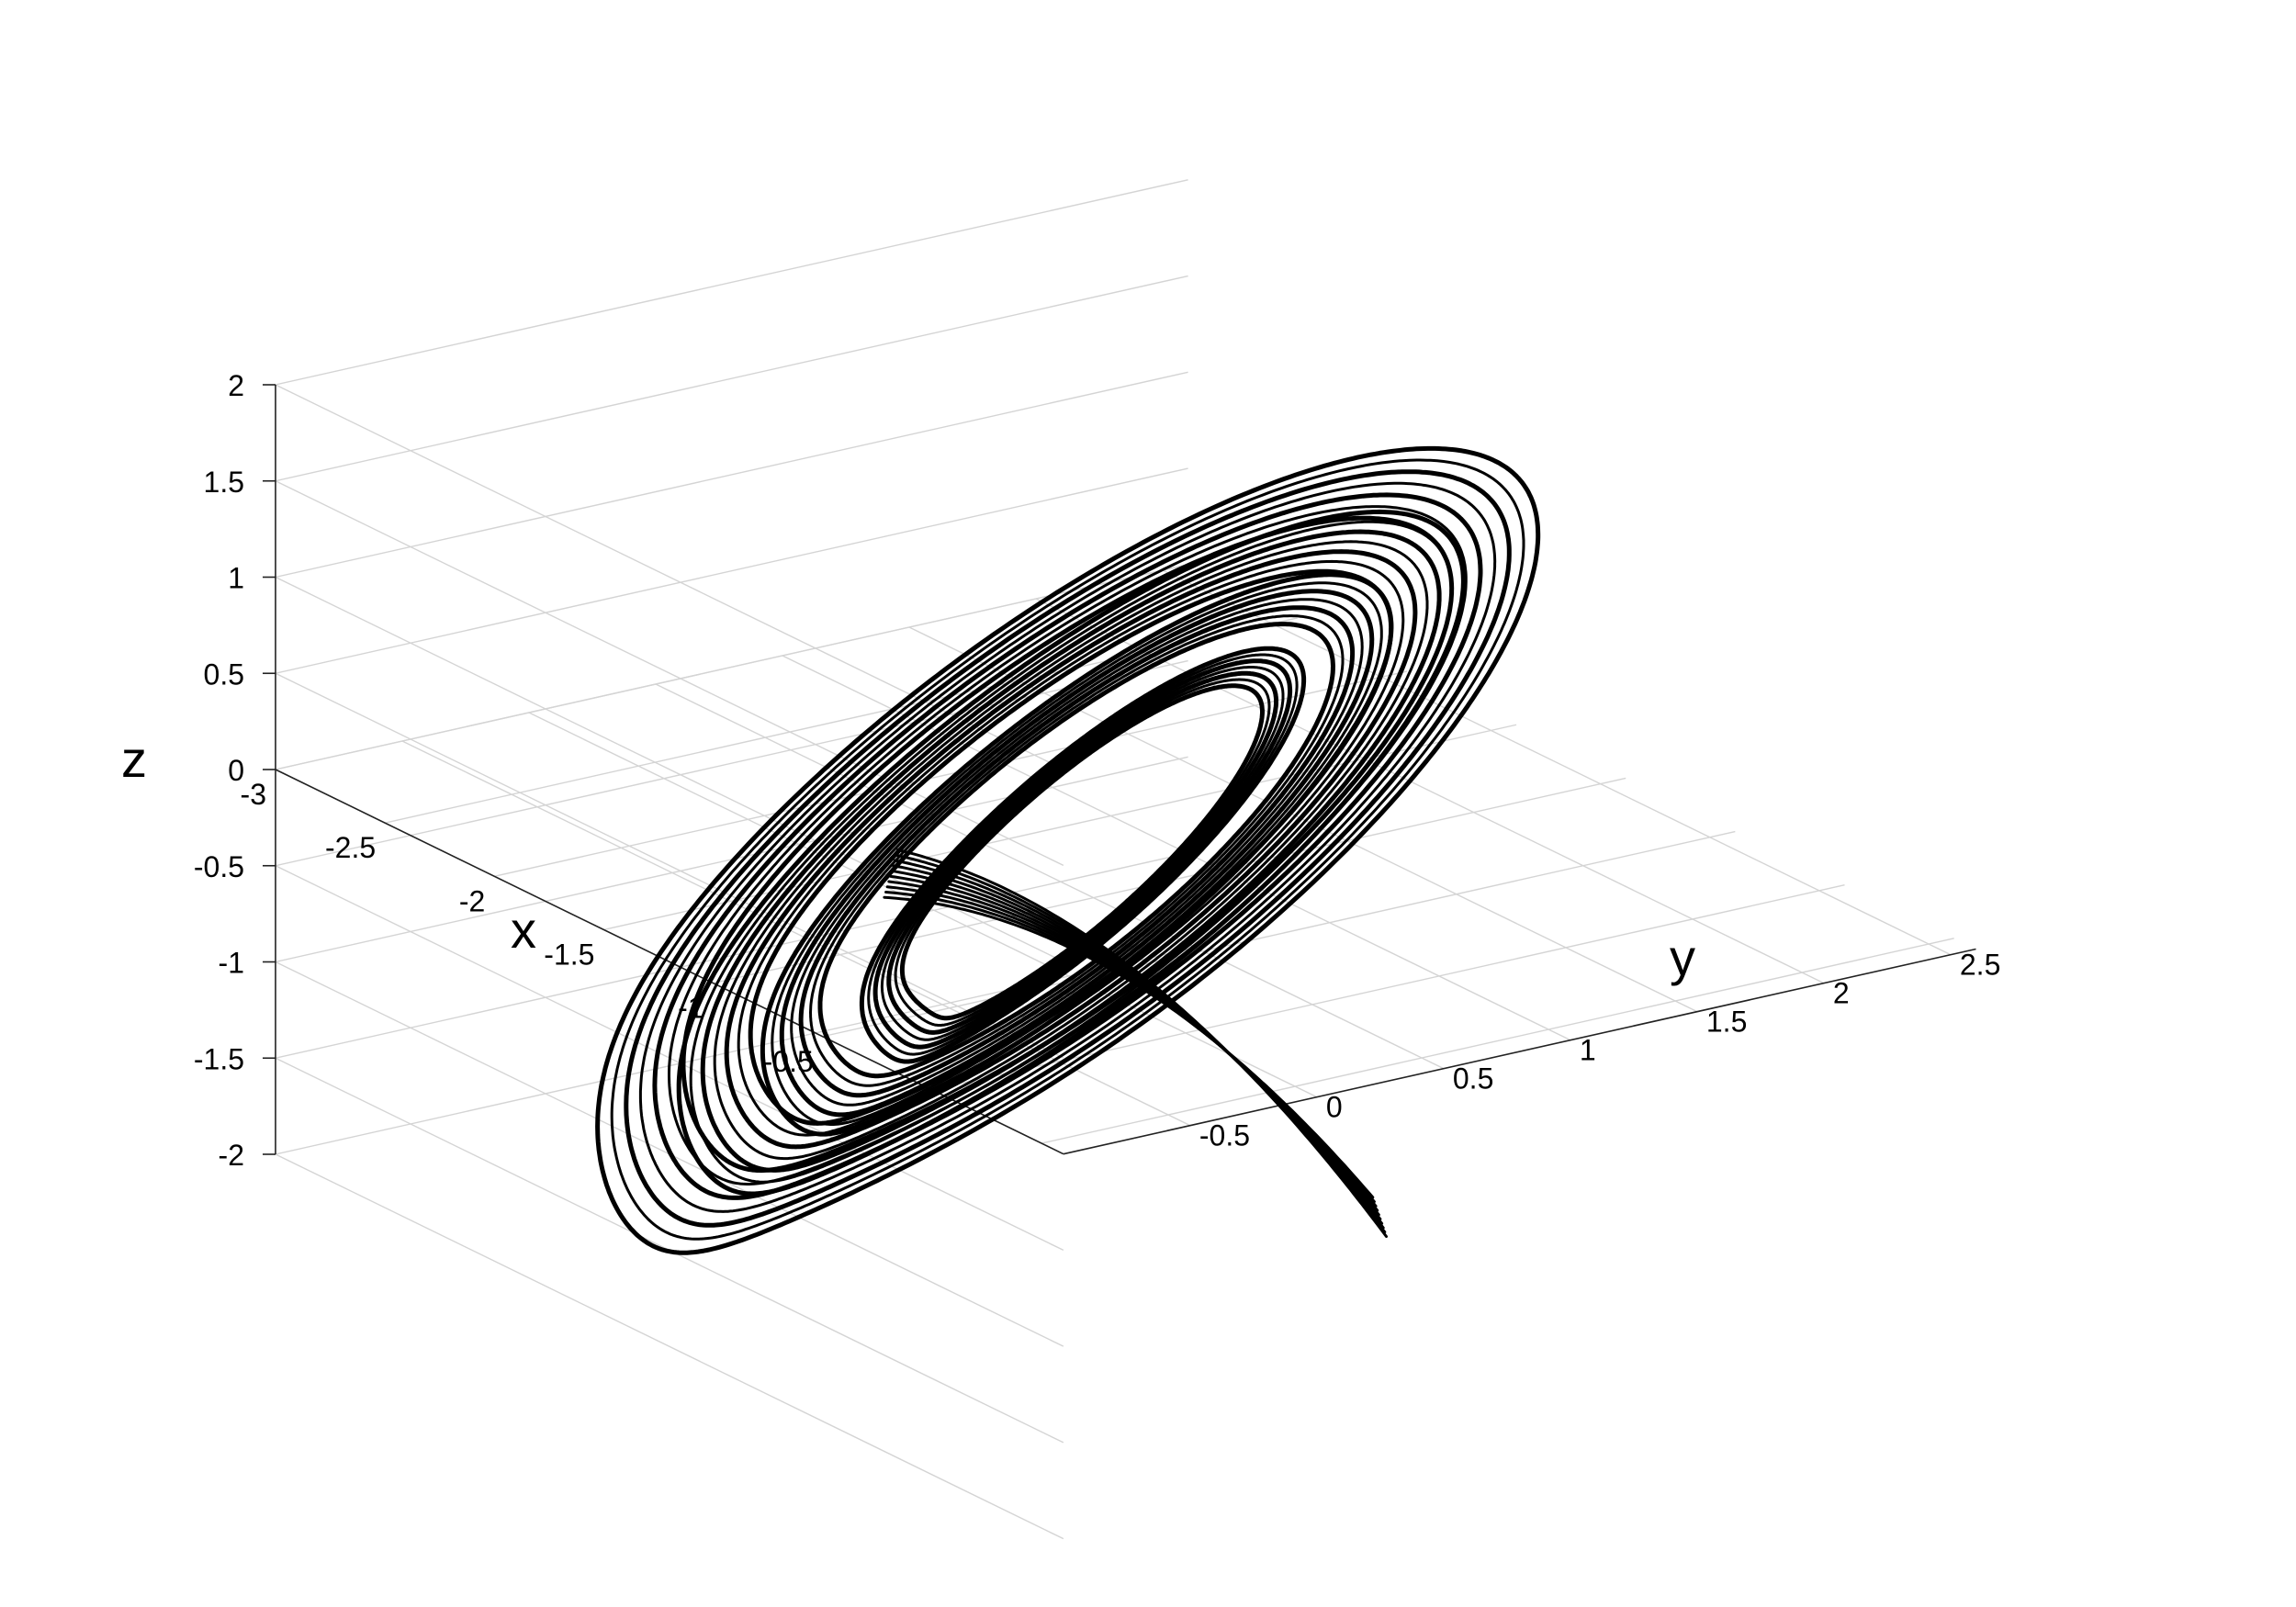 The image size is (2296, 1607). Describe the element at coordinates (253, 794) in the screenshot. I see `x-tick-label: -3` at that location.